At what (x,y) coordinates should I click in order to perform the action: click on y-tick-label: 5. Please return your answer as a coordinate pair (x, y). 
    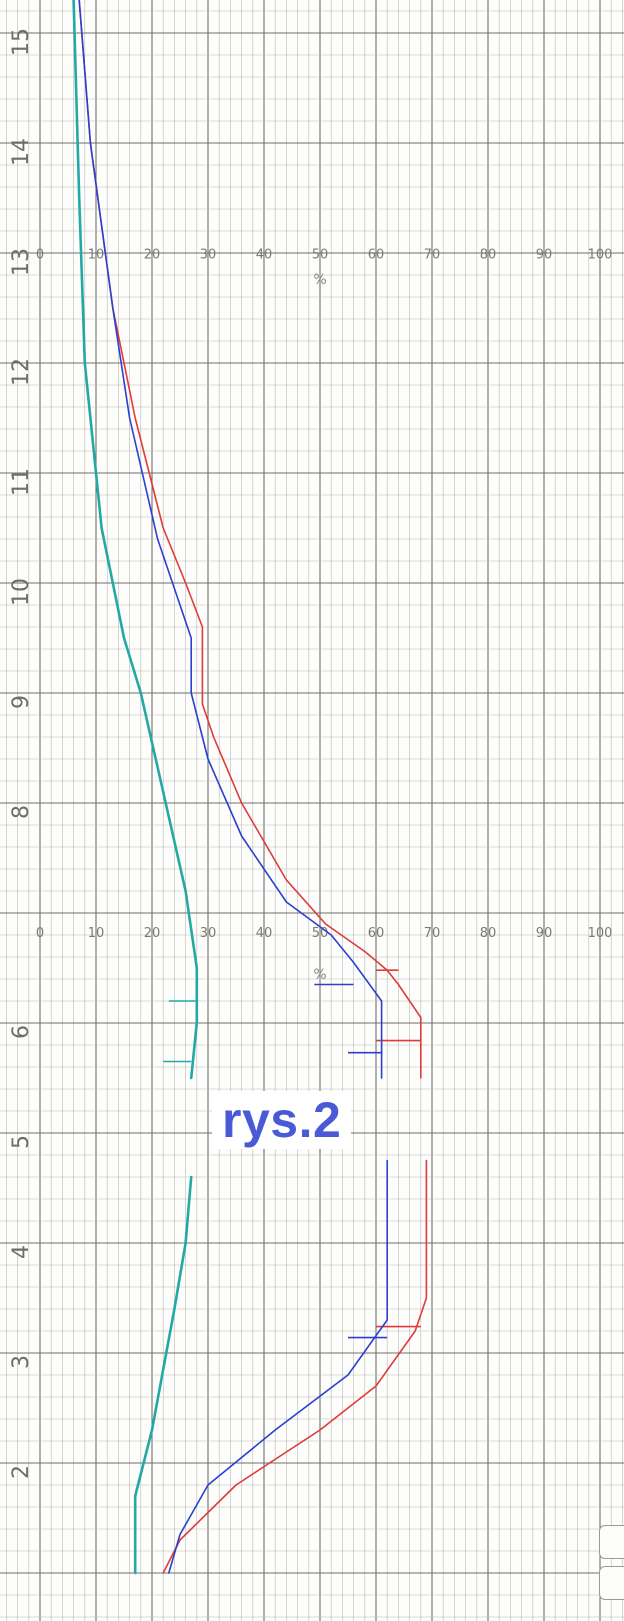
    Looking at the image, I should click on (21, 1142).